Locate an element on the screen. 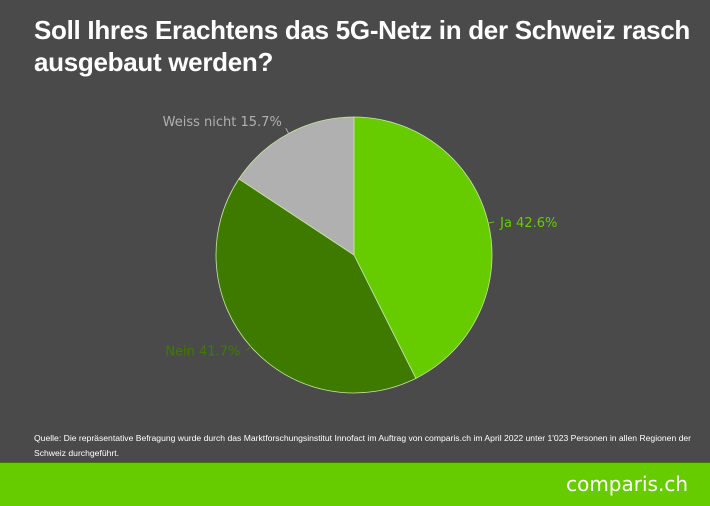 The width and height of the screenshot is (710, 506). slice-label: Weiss nicht 15.7% is located at coordinates (222, 122).